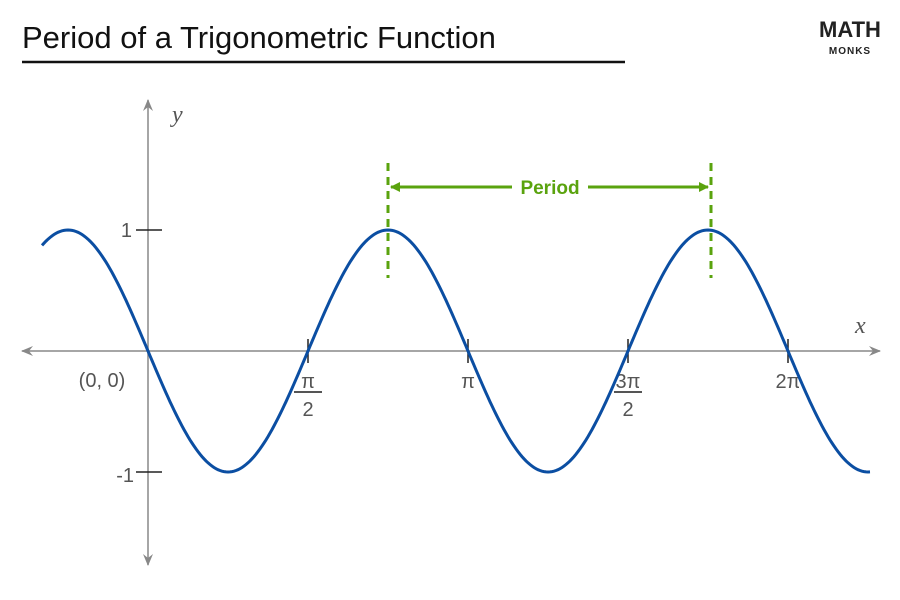 The image size is (900, 600). Describe the element at coordinates (860, 326) in the screenshot. I see `x-axis-label: x` at that location.